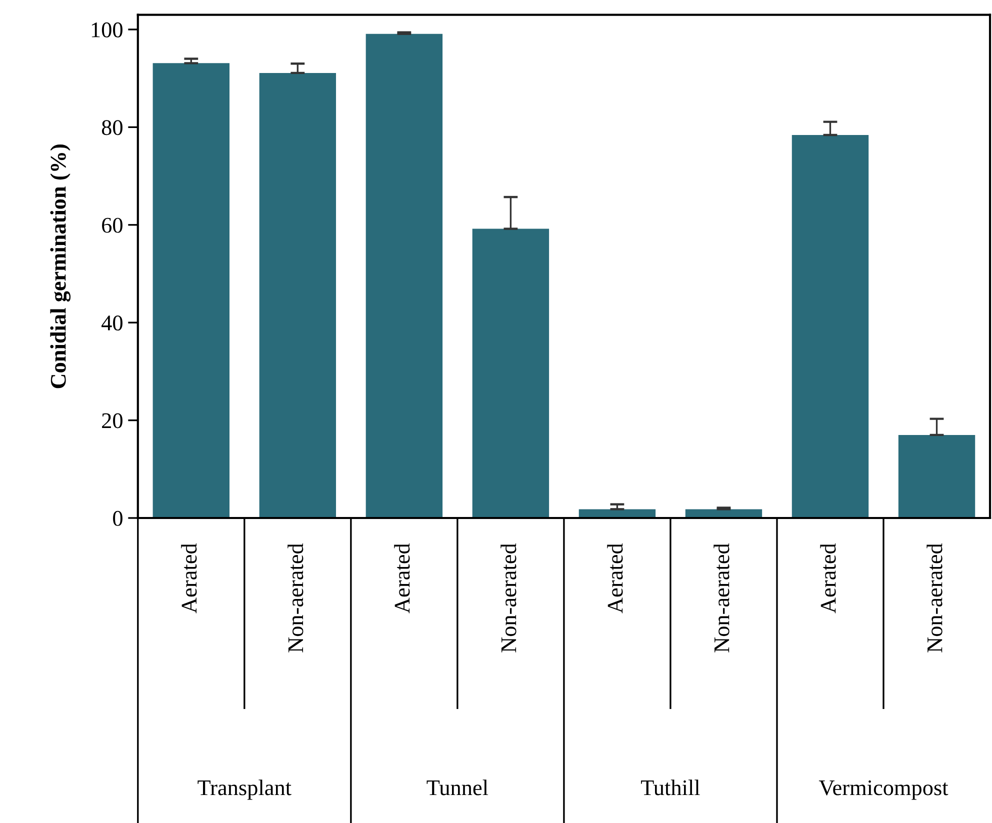 The height and width of the screenshot is (823, 992). What do you see at coordinates (107, 30) in the screenshot?
I see `y-tick-label: 100` at bounding box center [107, 30].